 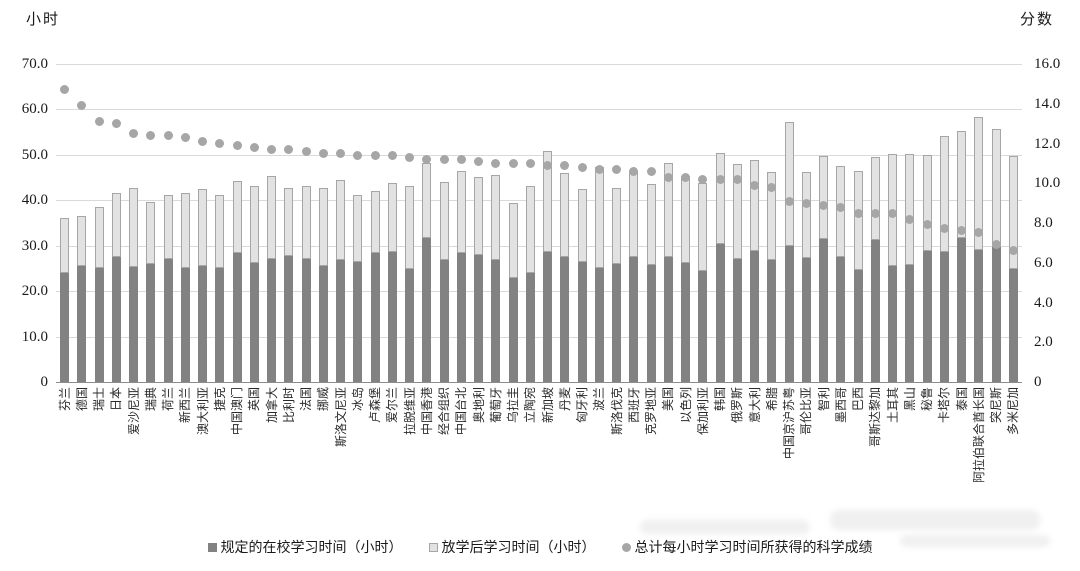 I want to click on category-label: 挪威, so click(x=323, y=399).